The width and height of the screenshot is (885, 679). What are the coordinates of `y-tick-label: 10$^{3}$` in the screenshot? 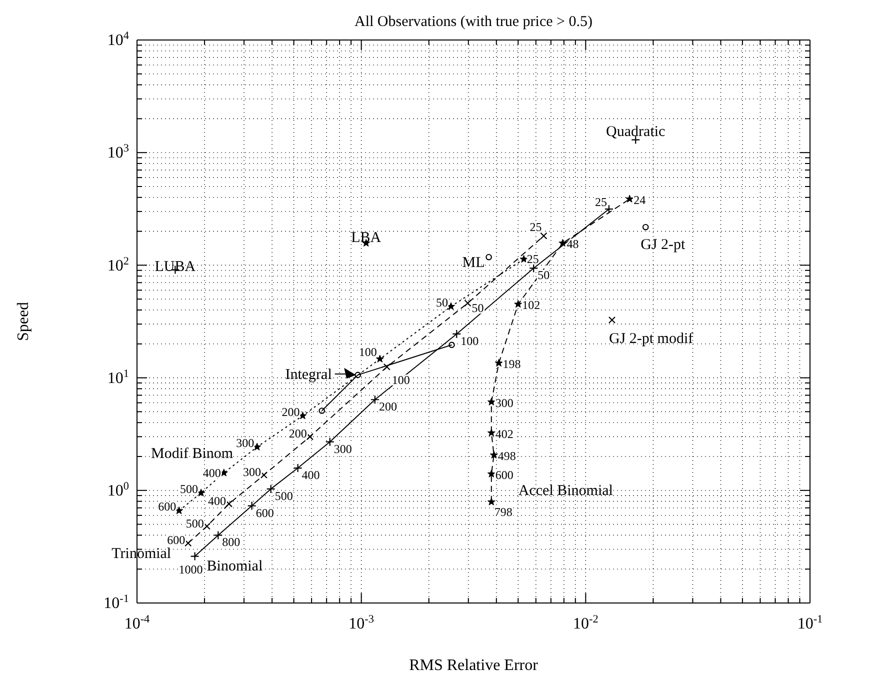 It's located at (118, 152).